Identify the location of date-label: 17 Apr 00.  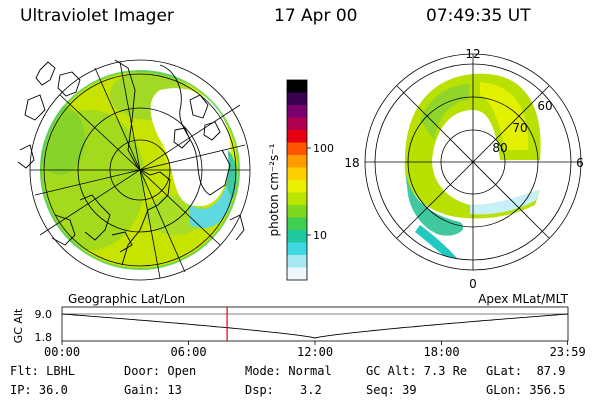
(316, 16).